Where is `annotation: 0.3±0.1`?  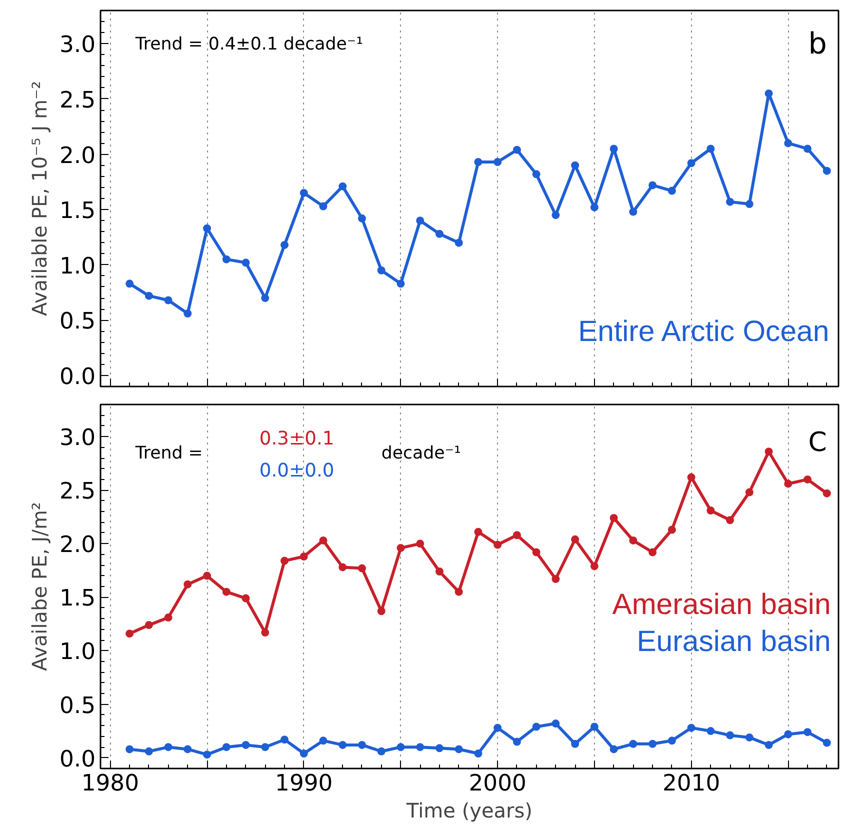 annotation: 0.3±0.1 is located at coordinates (296, 439).